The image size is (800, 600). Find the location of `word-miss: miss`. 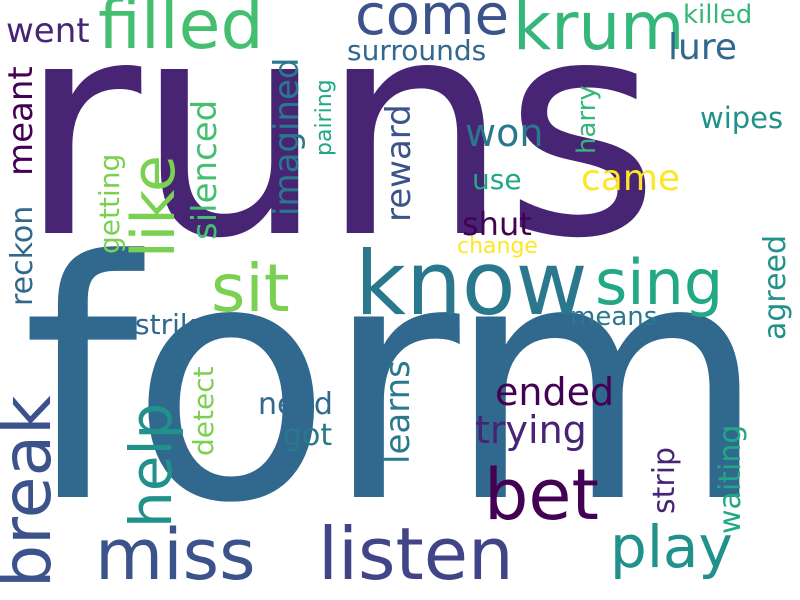

word-miss: miss is located at coordinates (175, 555).